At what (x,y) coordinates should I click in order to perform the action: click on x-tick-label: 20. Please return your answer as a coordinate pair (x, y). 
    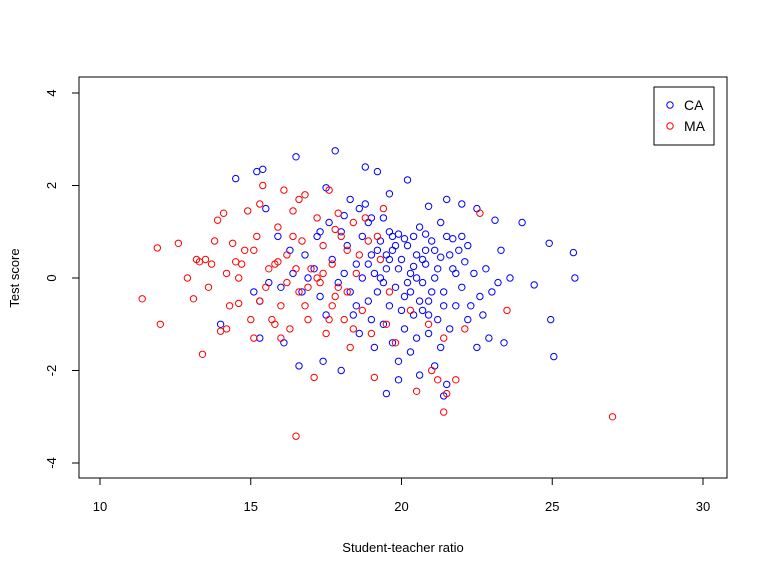
    Looking at the image, I should click on (401, 506).